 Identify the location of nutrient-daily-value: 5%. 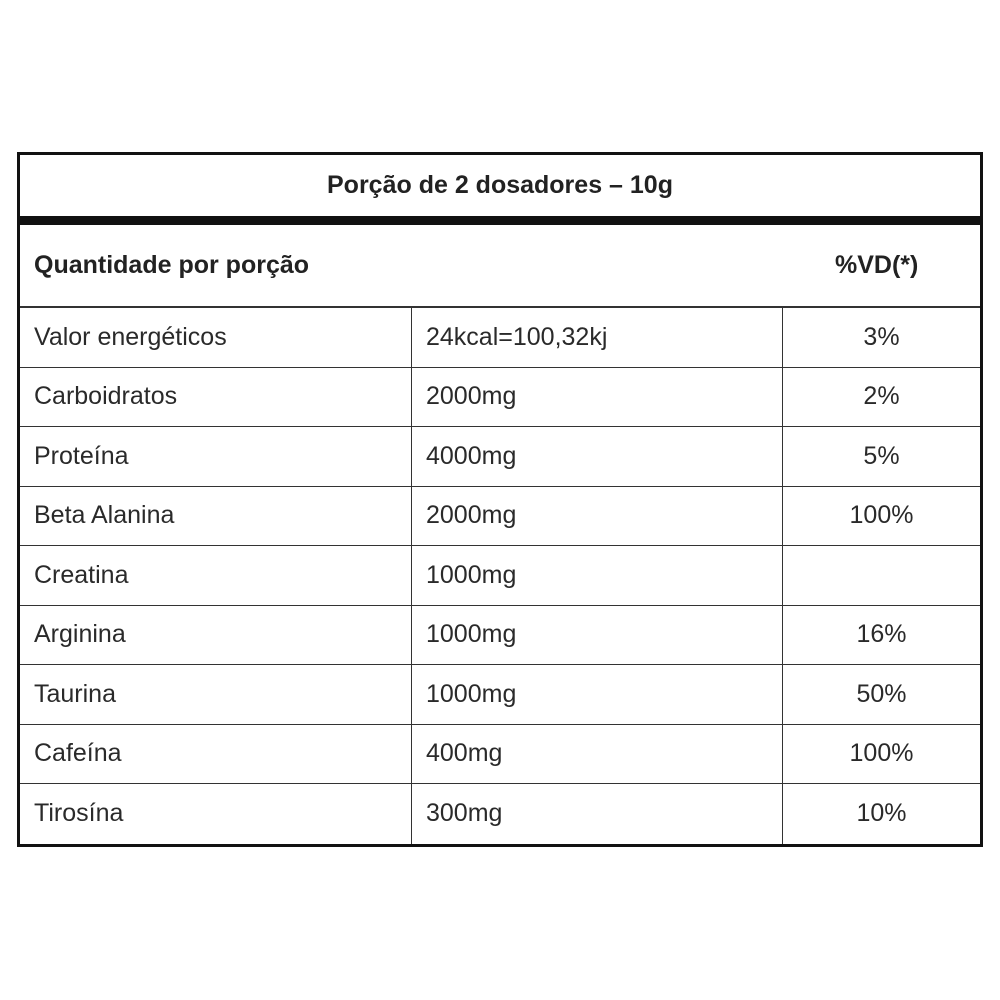
(881, 455).